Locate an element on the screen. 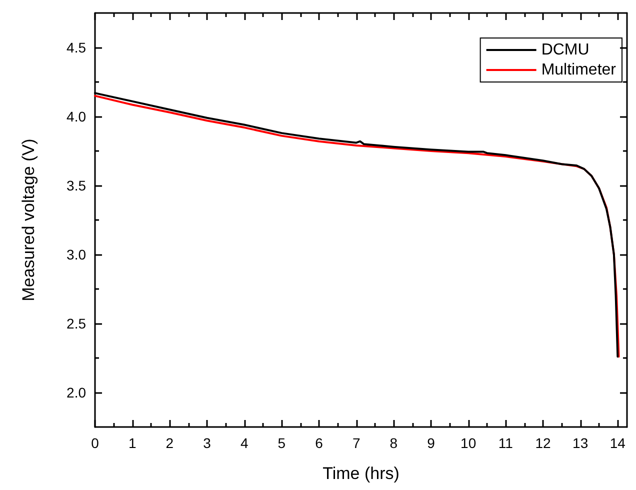 The image size is (636, 490). x-axis-title: Time (hrs) is located at coordinates (361, 473).